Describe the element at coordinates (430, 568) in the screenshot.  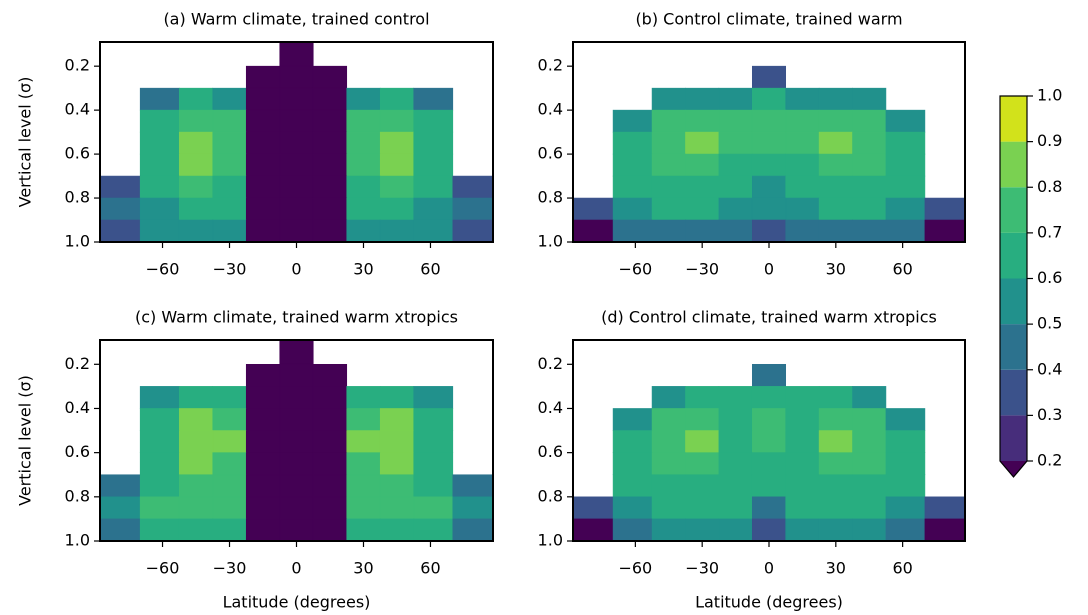
I see `x-tick-label: 60` at that location.